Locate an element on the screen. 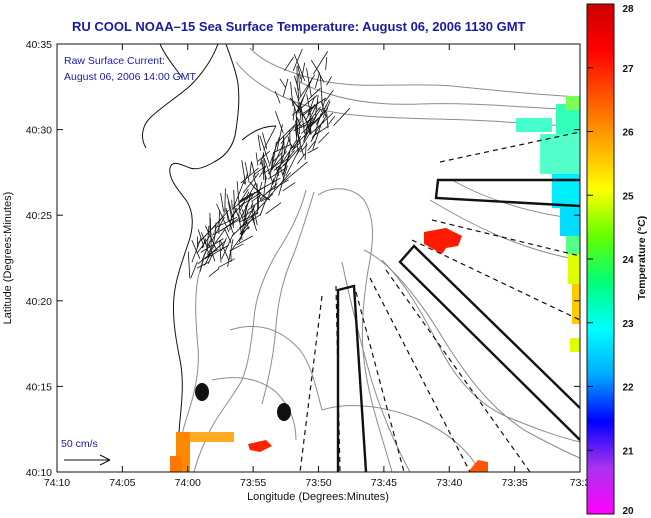  y-tick-label: 40:35 is located at coordinates (39, 45).